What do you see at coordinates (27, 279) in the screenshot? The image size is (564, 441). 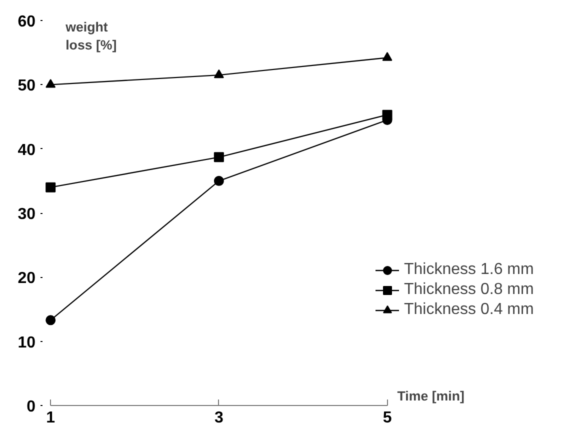 I see `y-tick-label: 20` at bounding box center [27, 279].